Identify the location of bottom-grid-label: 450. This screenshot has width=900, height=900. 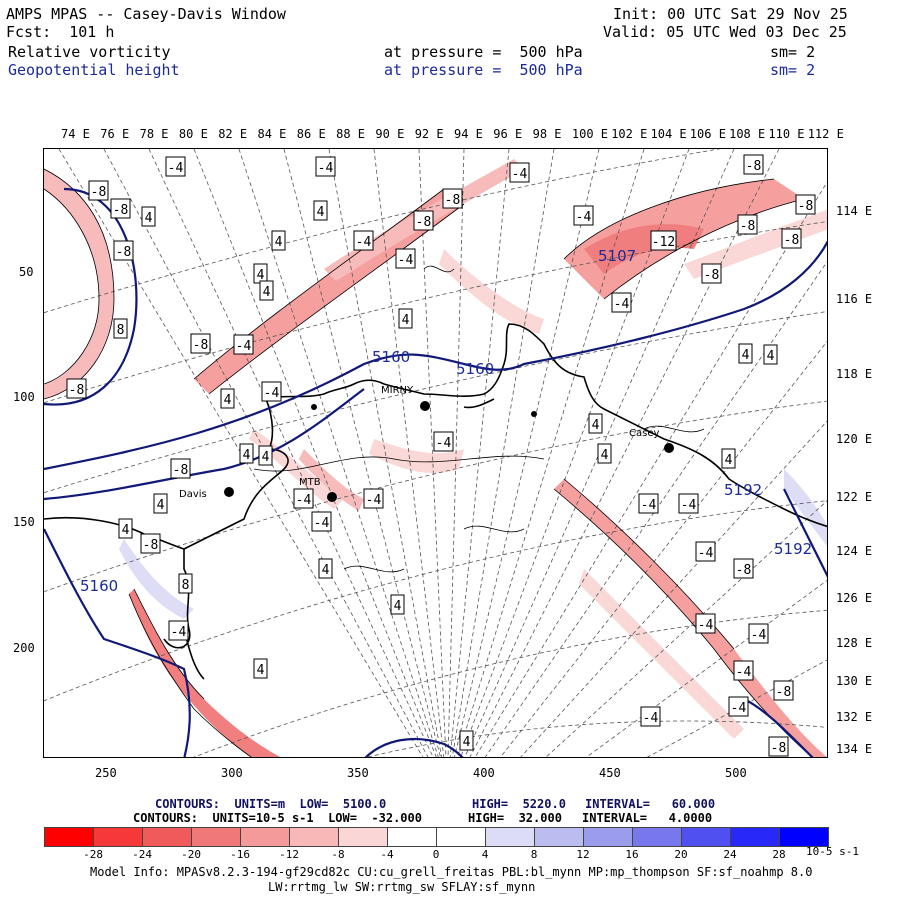
(610, 773).